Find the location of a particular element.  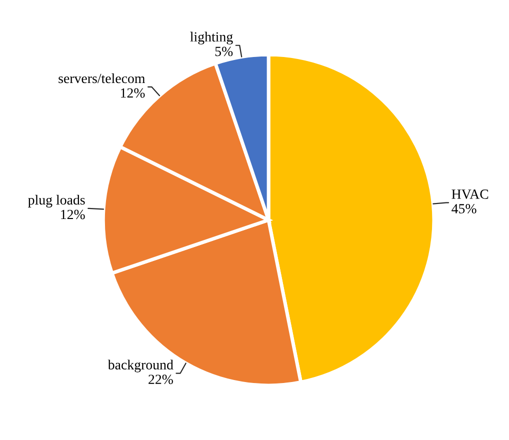

data-label: 5% is located at coordinates (224, 51).